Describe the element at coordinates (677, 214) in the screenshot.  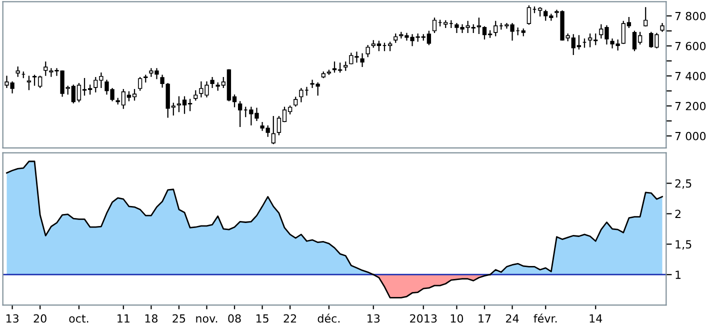
I see `y-tick-label: 2` at that location.